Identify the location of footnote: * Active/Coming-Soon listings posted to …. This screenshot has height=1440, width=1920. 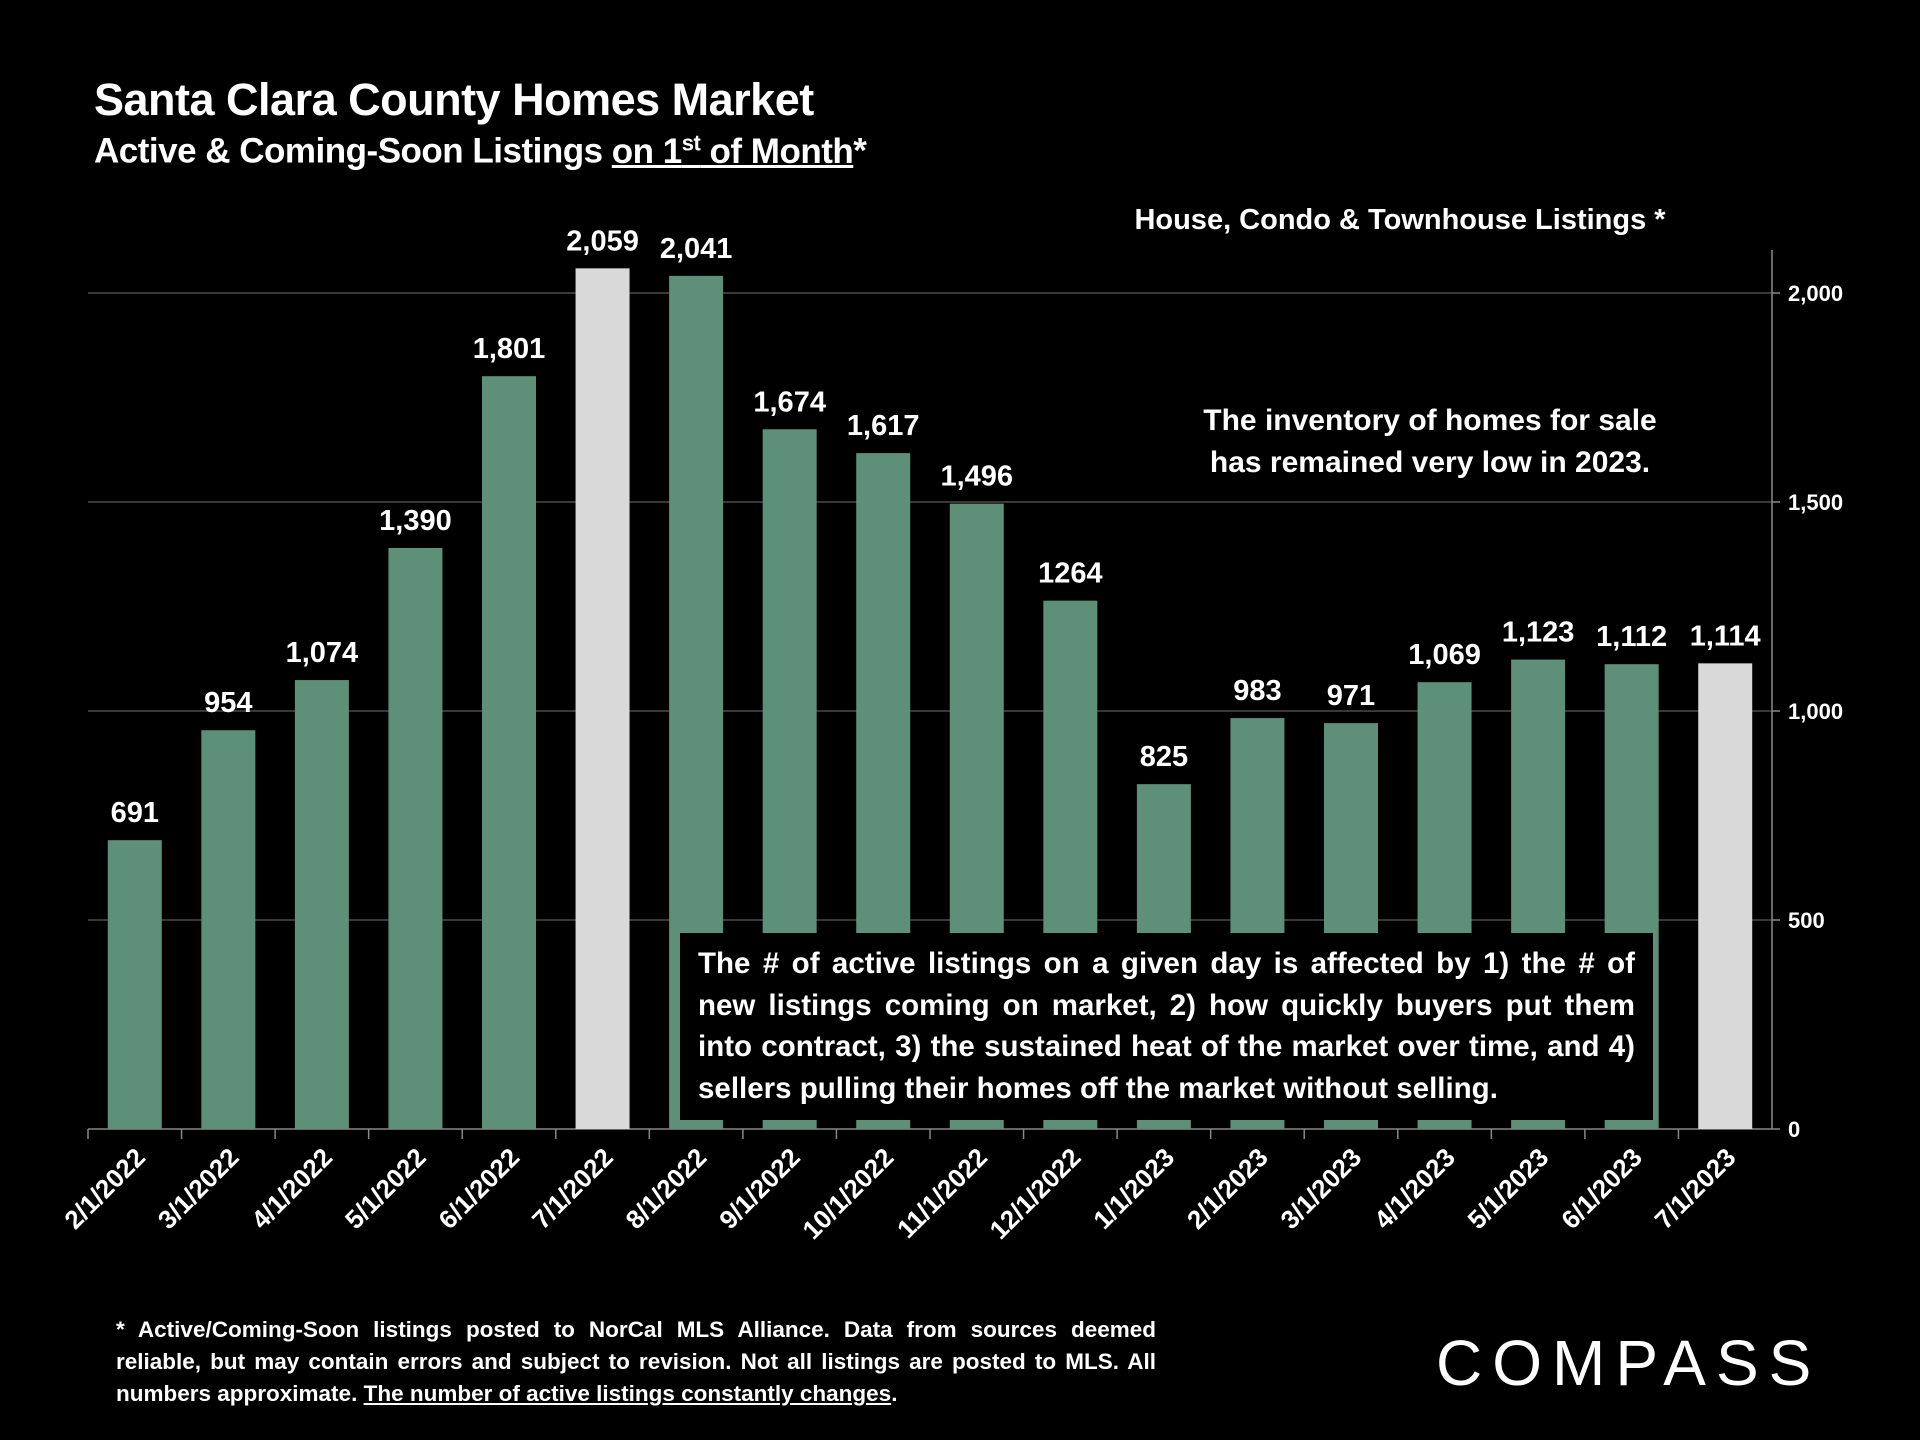
(636, 1361).